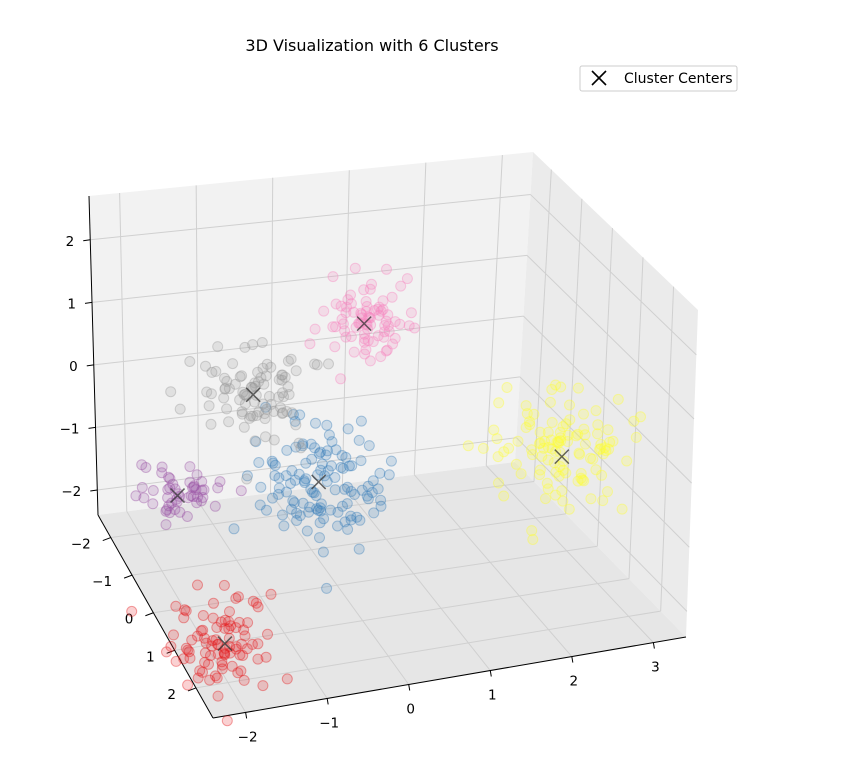  I want to click on y-tick-label: −1, so click(102, 582).